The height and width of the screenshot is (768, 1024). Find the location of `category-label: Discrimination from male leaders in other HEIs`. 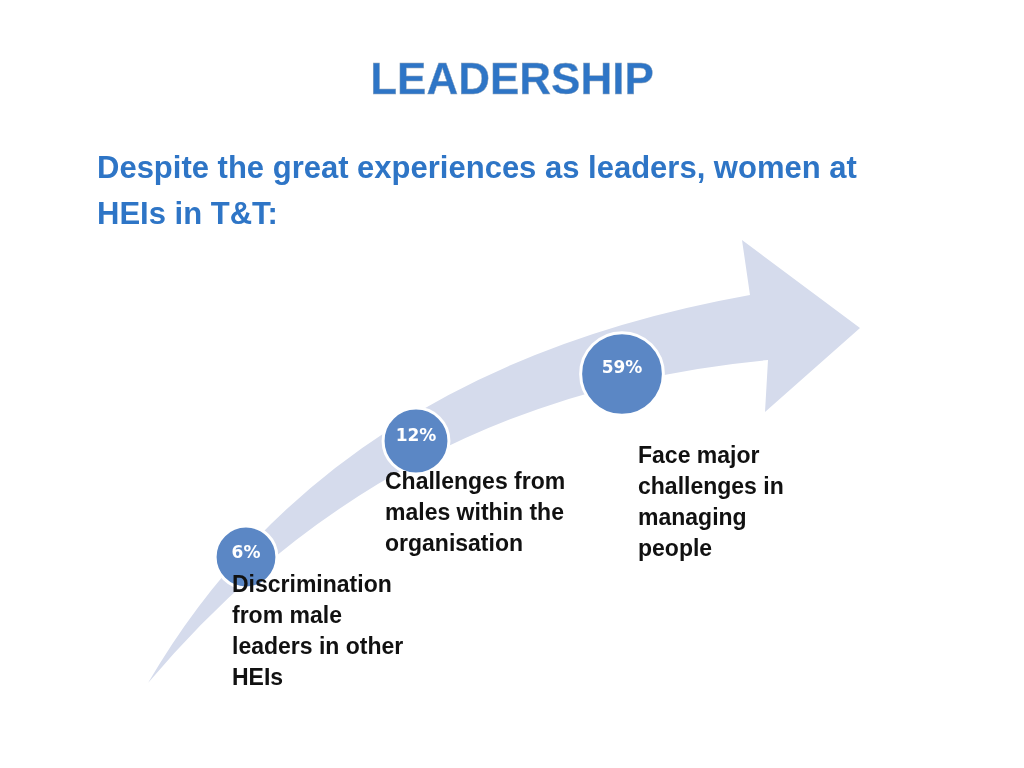

category-label: Discrimination from male leaders in other HEIs is located at coordinates (318, 630).